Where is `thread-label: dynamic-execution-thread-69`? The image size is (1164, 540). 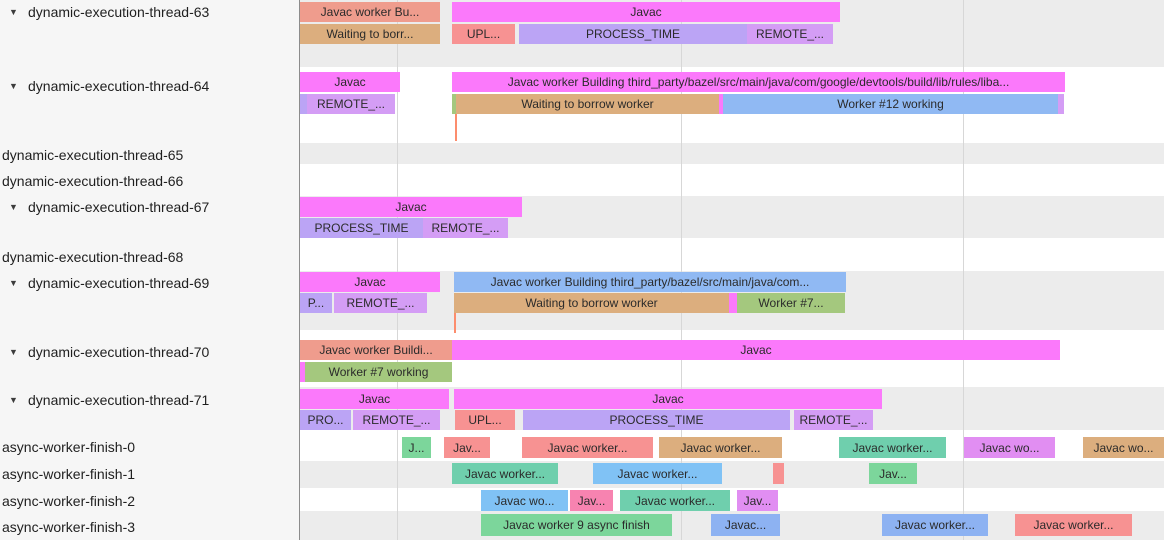
thread-label: dynamic-execution-thread-69 is located at coordinates (119, 283).